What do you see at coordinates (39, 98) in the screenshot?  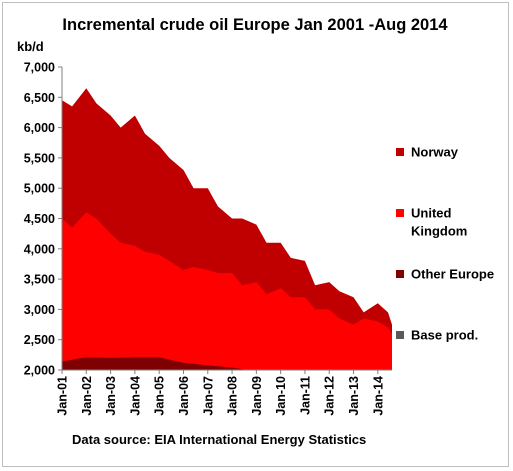 I see `y-tick-label: 6,500` at bounding box center [39, 98].